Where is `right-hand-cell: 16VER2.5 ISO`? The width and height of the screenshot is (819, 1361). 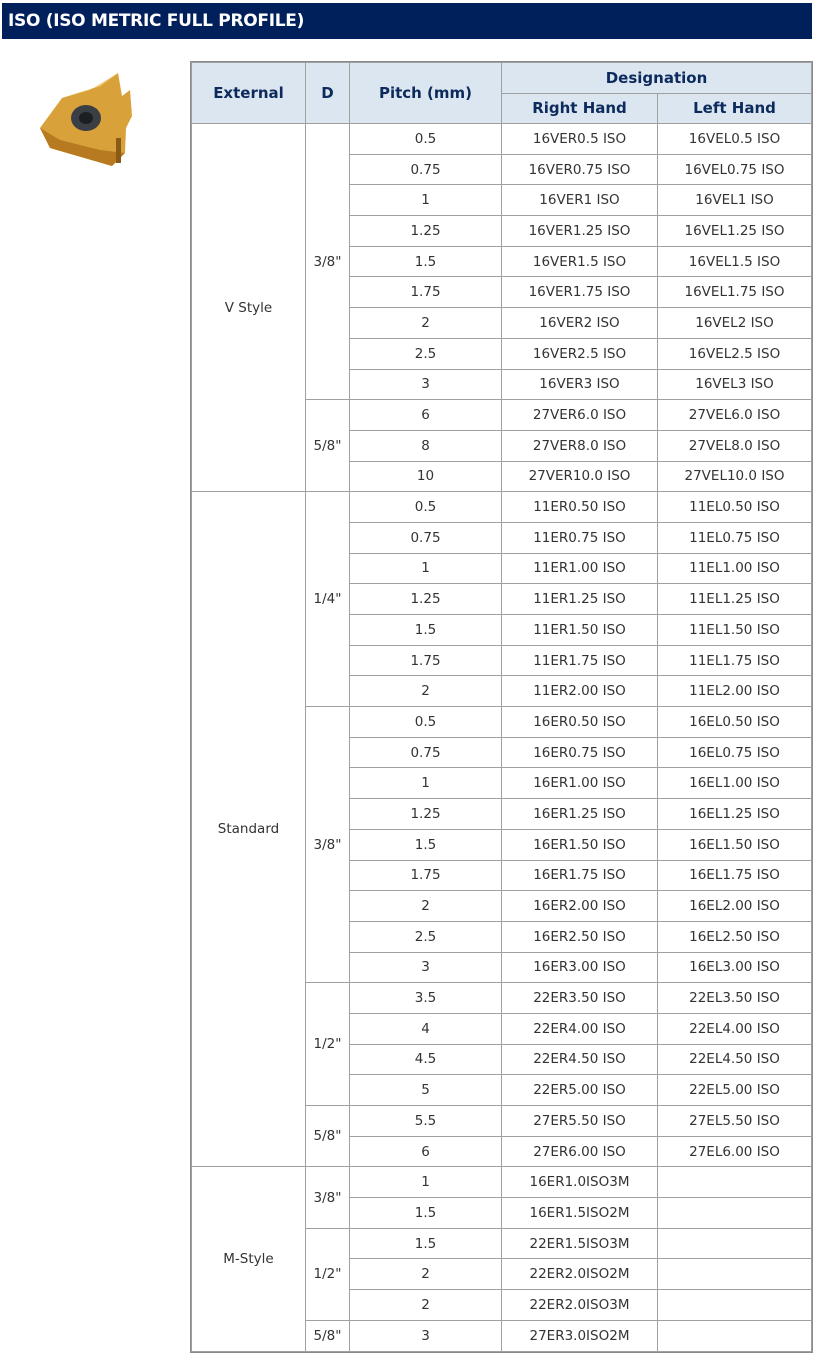 right-hand-cell: 16VER2.5 ISO is located at coordinates (579, 353).